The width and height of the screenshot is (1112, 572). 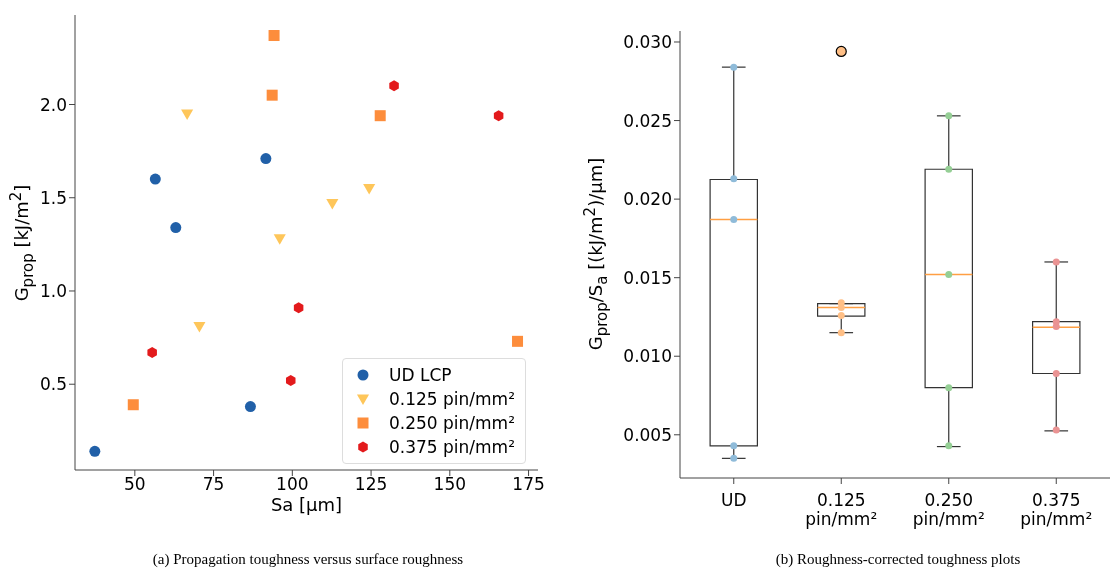 What do you see at coordinates (647, 42) in the screenshot?
I see `y-tick-label: 0.030` at bounding box center [647, 42].